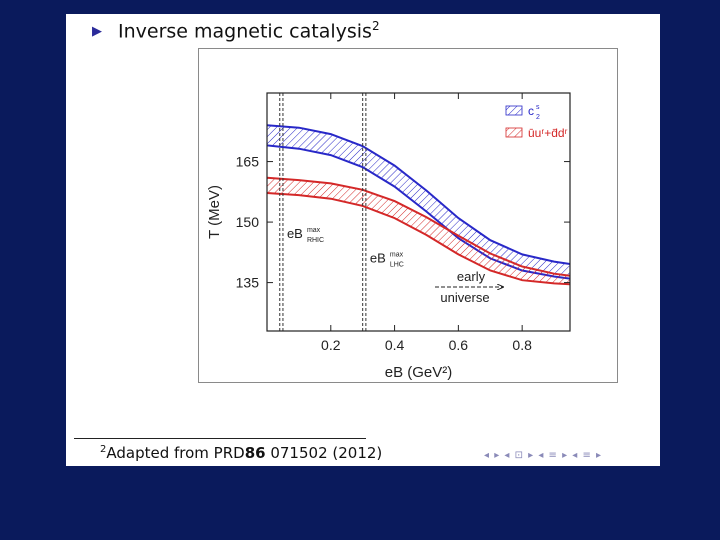 The width and height of the screenshot is (720, 540). I want to click on title-footnote-mark: 2, so click(375, 26).